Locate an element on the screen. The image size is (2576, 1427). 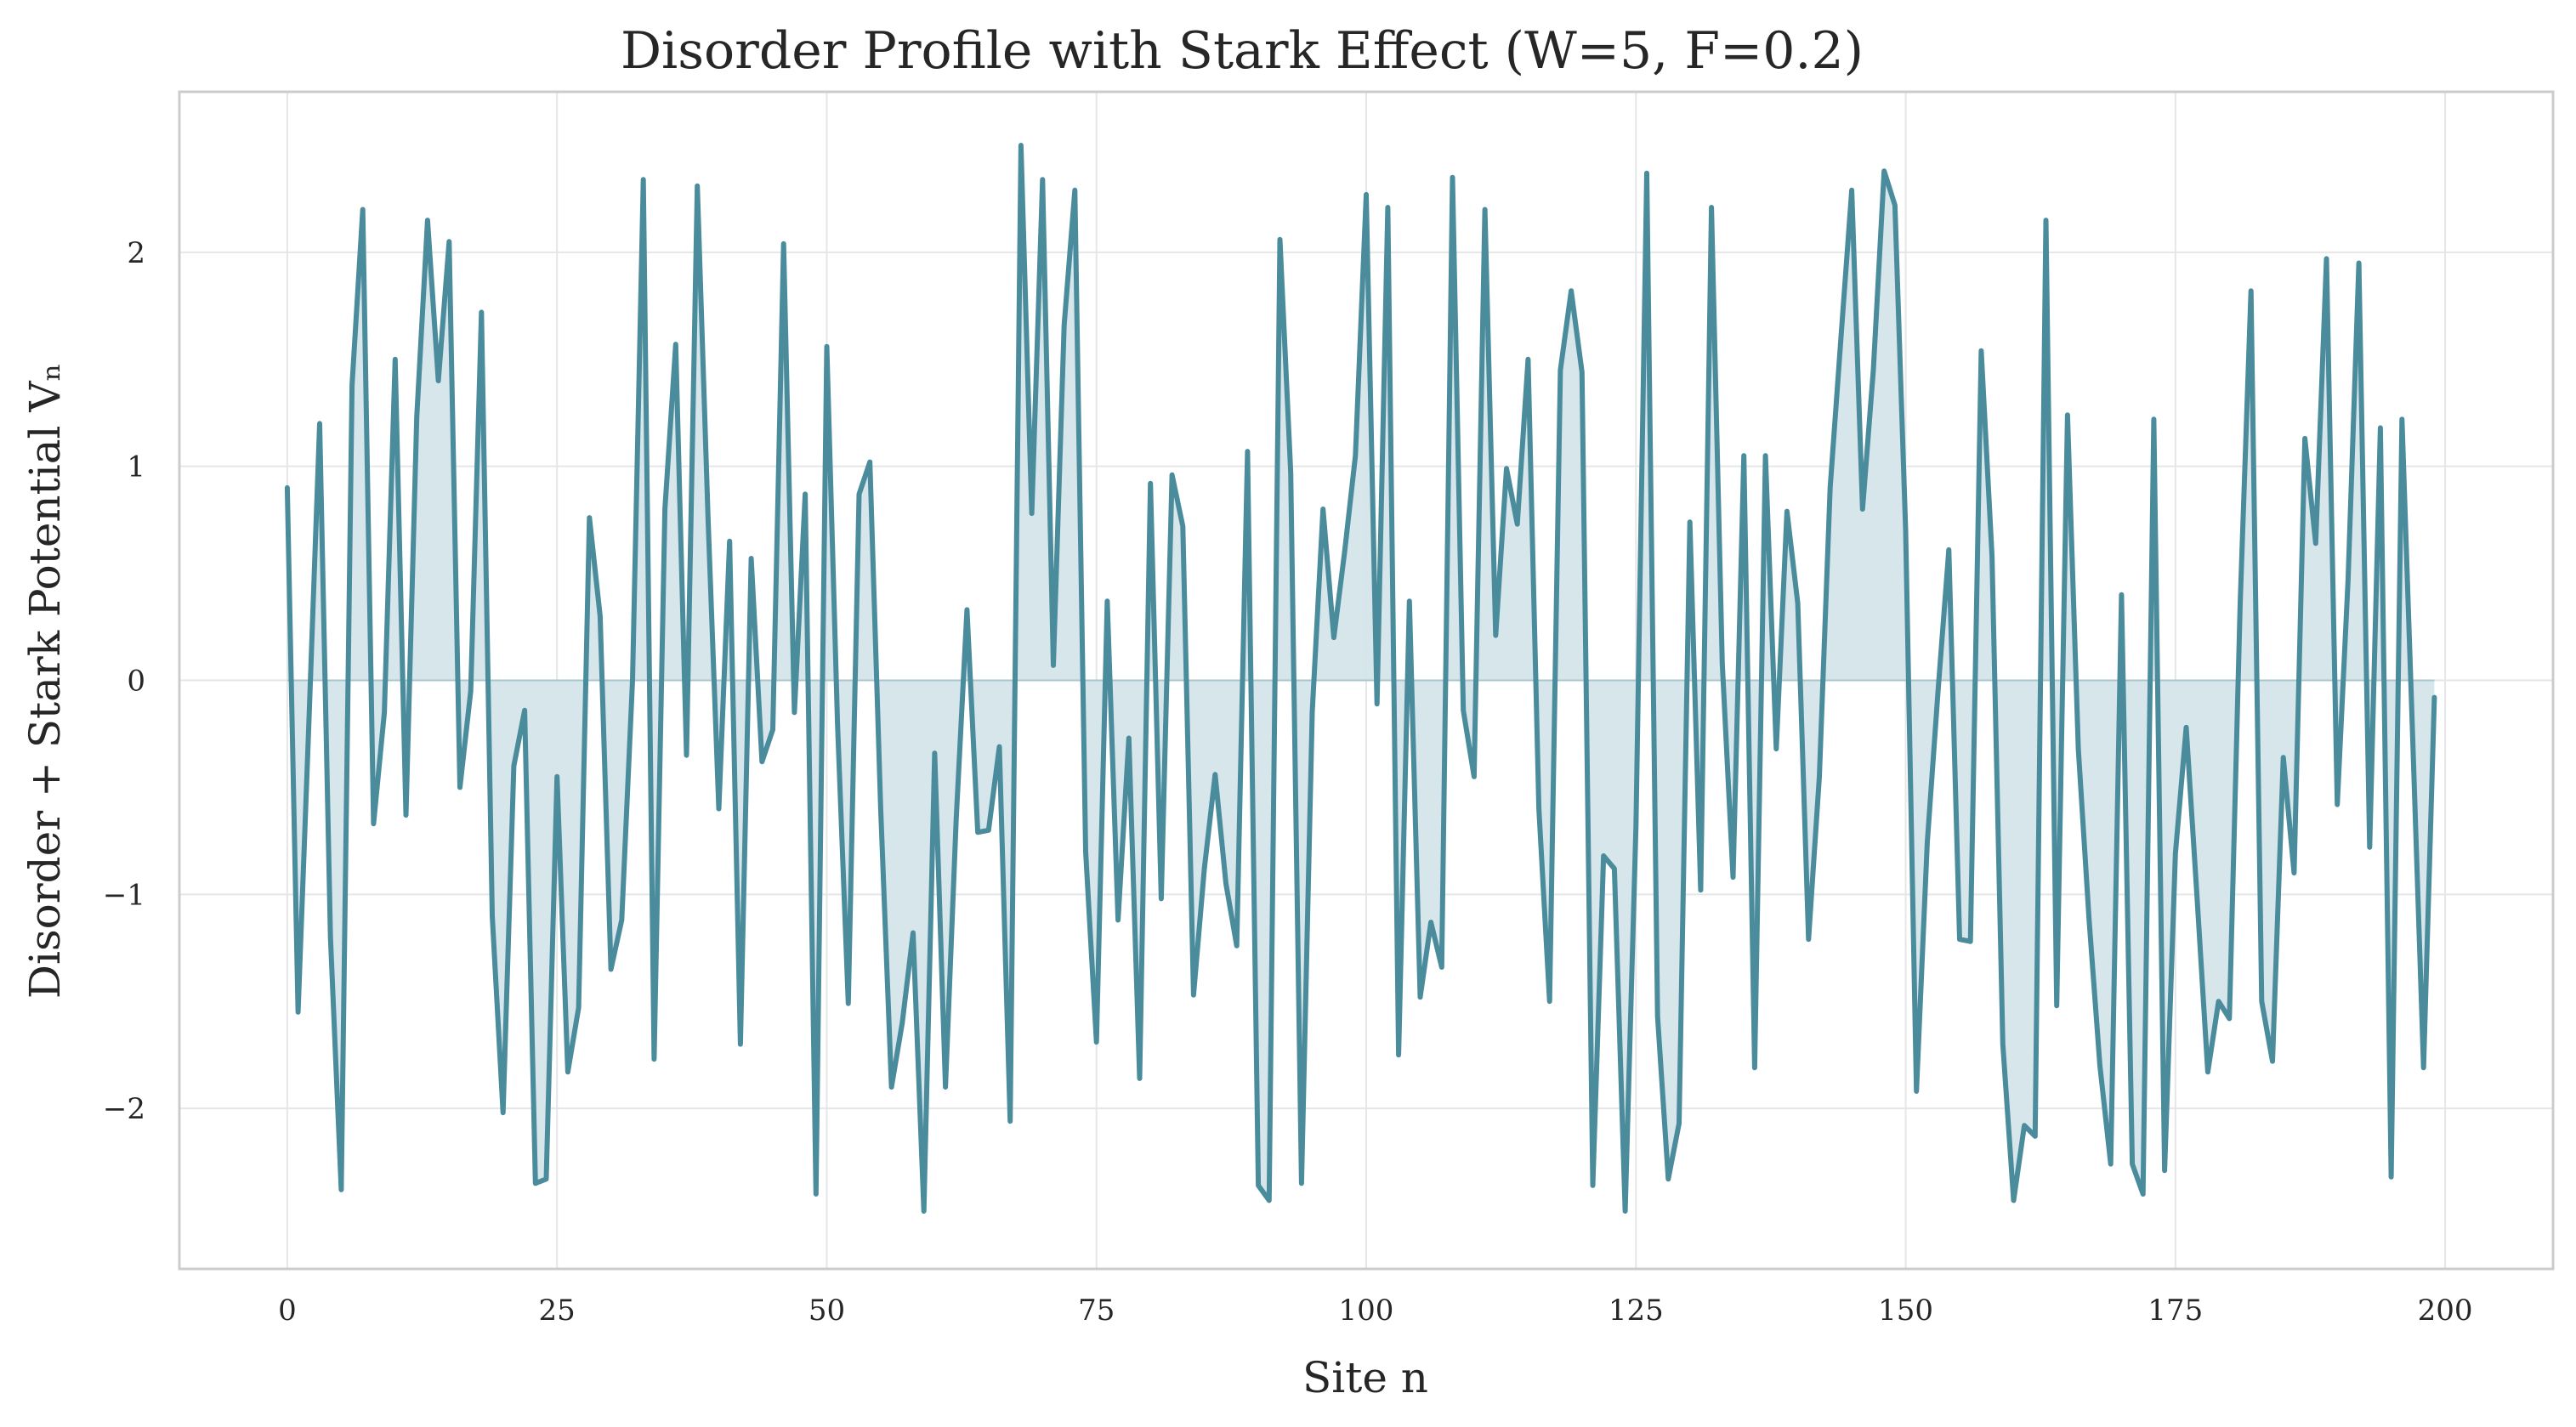
x-tick-label: 200 is located at coordinates (2445, 1311).